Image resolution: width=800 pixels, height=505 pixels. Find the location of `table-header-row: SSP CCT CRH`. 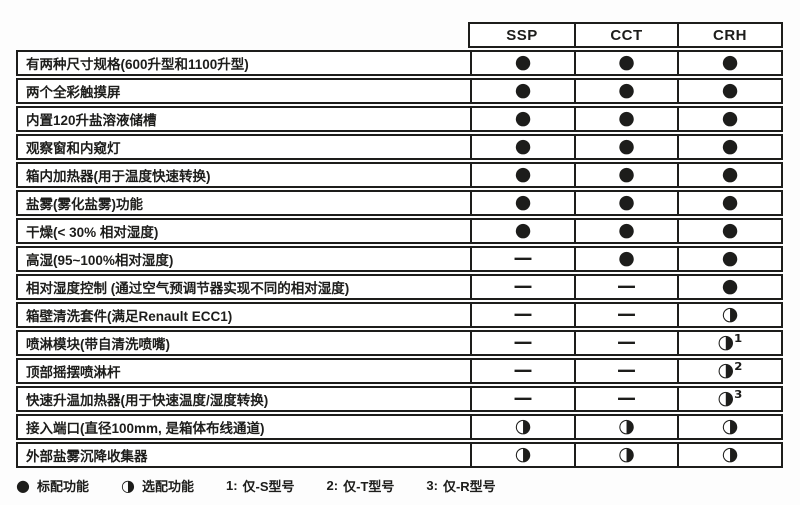

table-header-row: SSP CCT CRH is located at coordinates (625, 35).